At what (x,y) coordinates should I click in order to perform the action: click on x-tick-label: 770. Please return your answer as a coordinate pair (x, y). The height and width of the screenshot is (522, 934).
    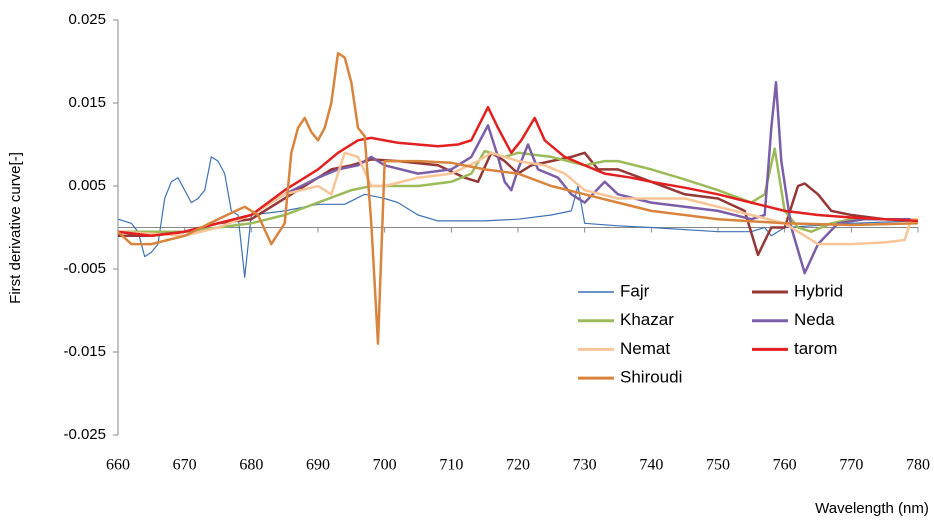
    Looking at the image, I should click on (851, 465).